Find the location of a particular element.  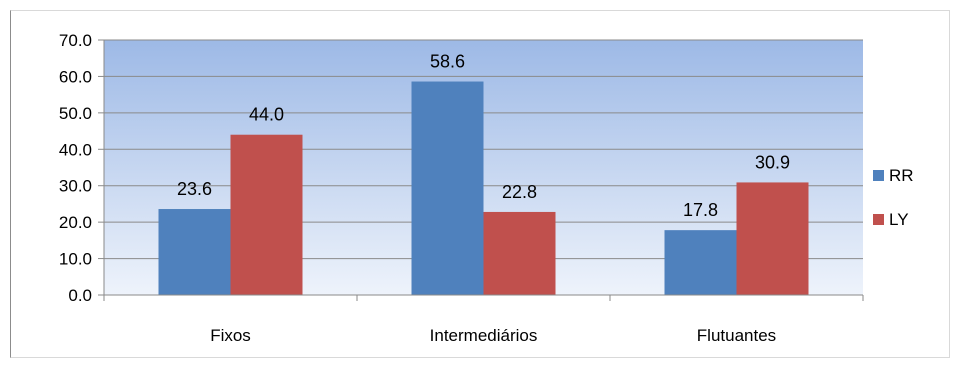

y-tick-label: 70.0 is located at coordinates (75, 40).